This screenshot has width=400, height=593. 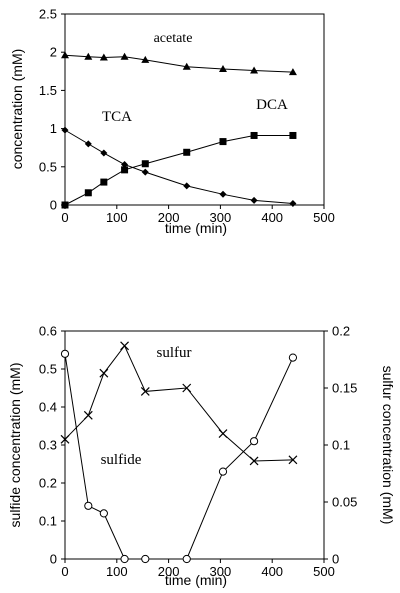 What do you see at coordinates (64, 571) in the screenshot?
I see `c2-xtick-label-0: 0` at bounding box center [64, 571].